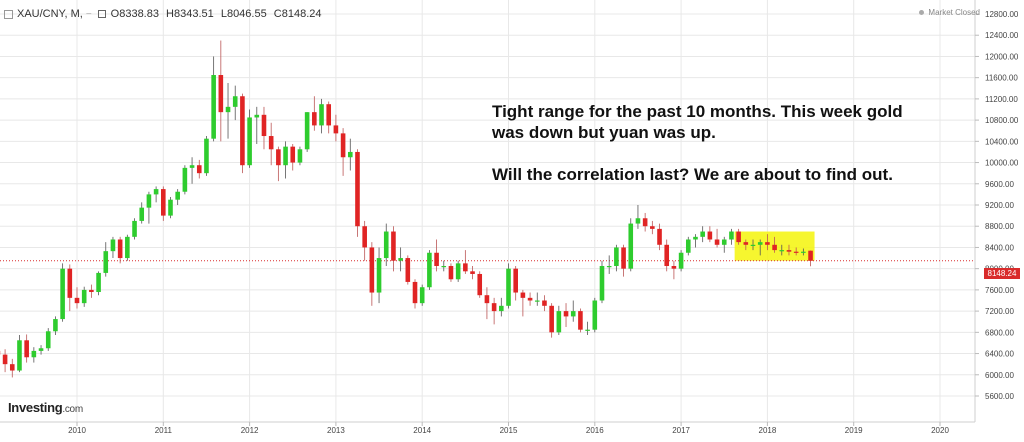  What do you see at coordinates (8, 14) in the screenshot?
I see `symbol-toggle-icon` at bounding box center [8, 14].